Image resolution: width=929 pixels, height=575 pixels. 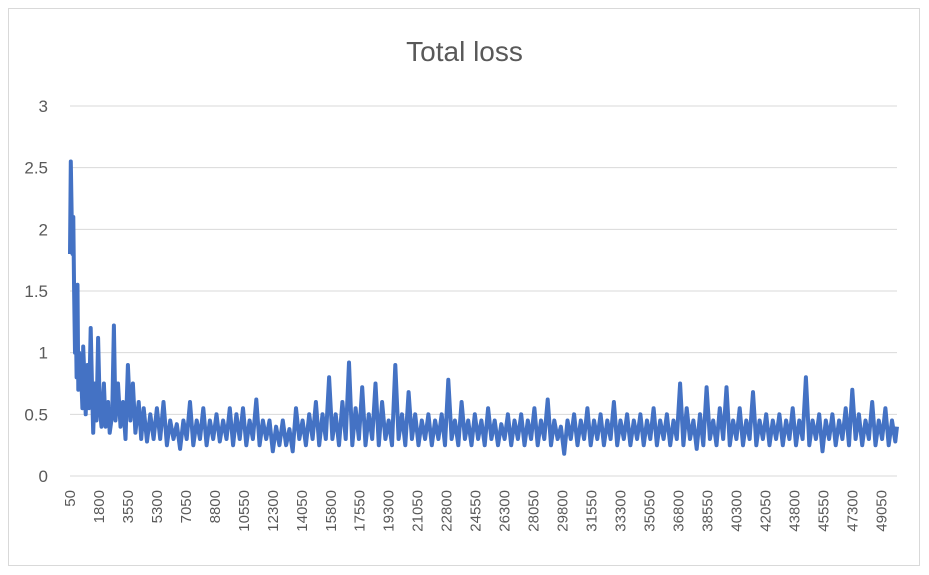 What do you see at coordinates (99, 506) in the screenshot?
I see `x-tick-label: 1800` at bounding box center [99, 506].